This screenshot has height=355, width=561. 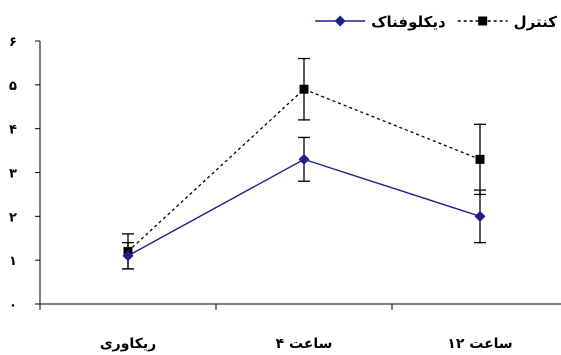 What do you see at coordinates (13, 86) in the screenshot?
I see `y-tick-label: ۵` at bounding box center [13, 86].